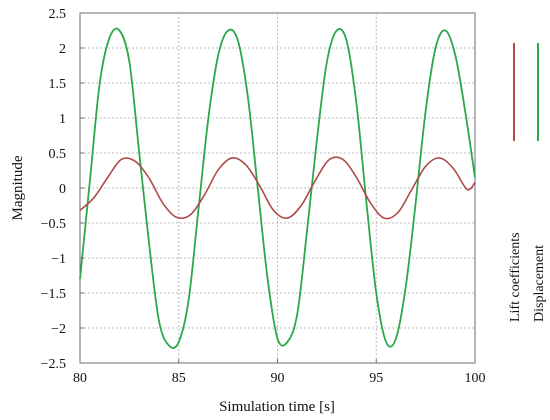  Describe the element at coordinates (475, 378) in the screenshot. I see `x-tick-label: 100` at that location.